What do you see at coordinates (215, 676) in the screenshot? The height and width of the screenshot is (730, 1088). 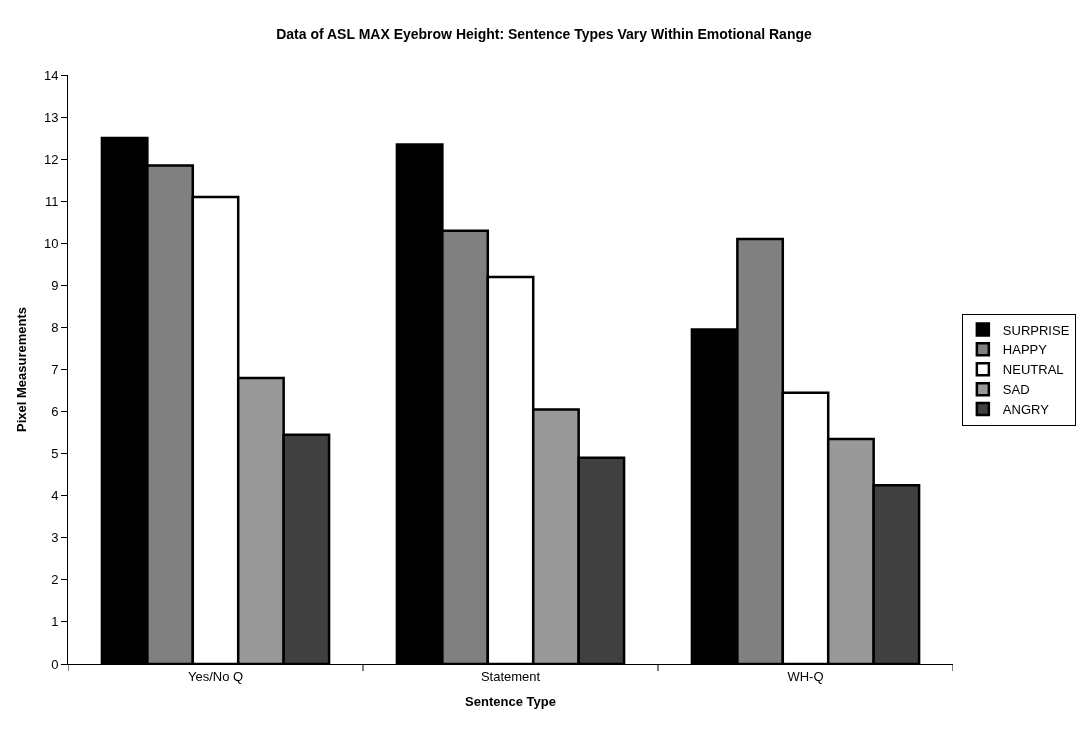 I see `x-tick-label: Yes/No Q` at bounding box center [215, 676].